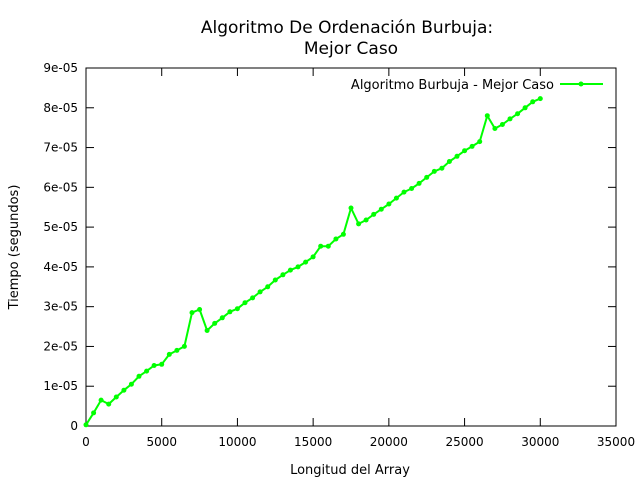 The height and width of the screenshot is (480, 640). Describe the element at coordinates (237, 442) in the screenshot. I see `x-tick-label: 10000` at that location.